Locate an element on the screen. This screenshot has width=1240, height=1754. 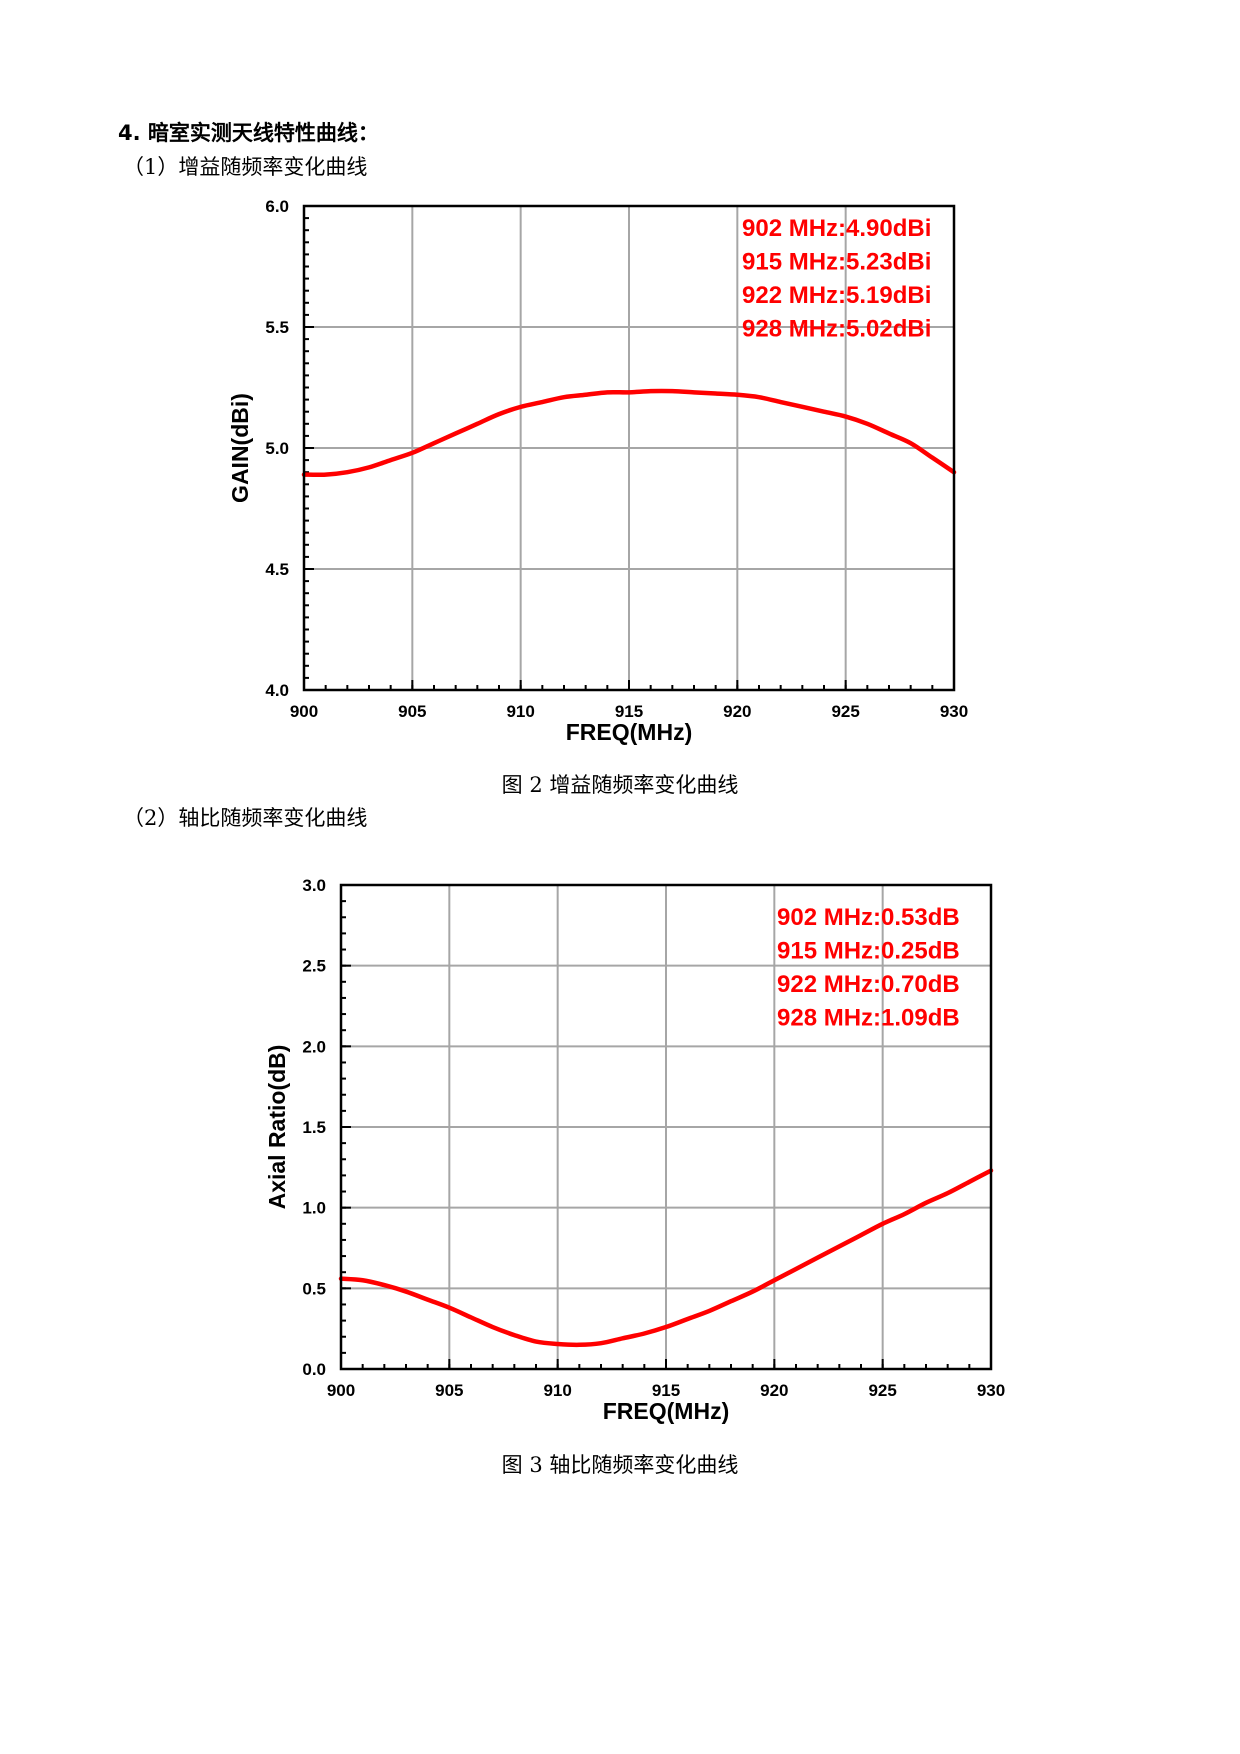
gain-x-tick-label: 920 is located at coordinates (737, 711).